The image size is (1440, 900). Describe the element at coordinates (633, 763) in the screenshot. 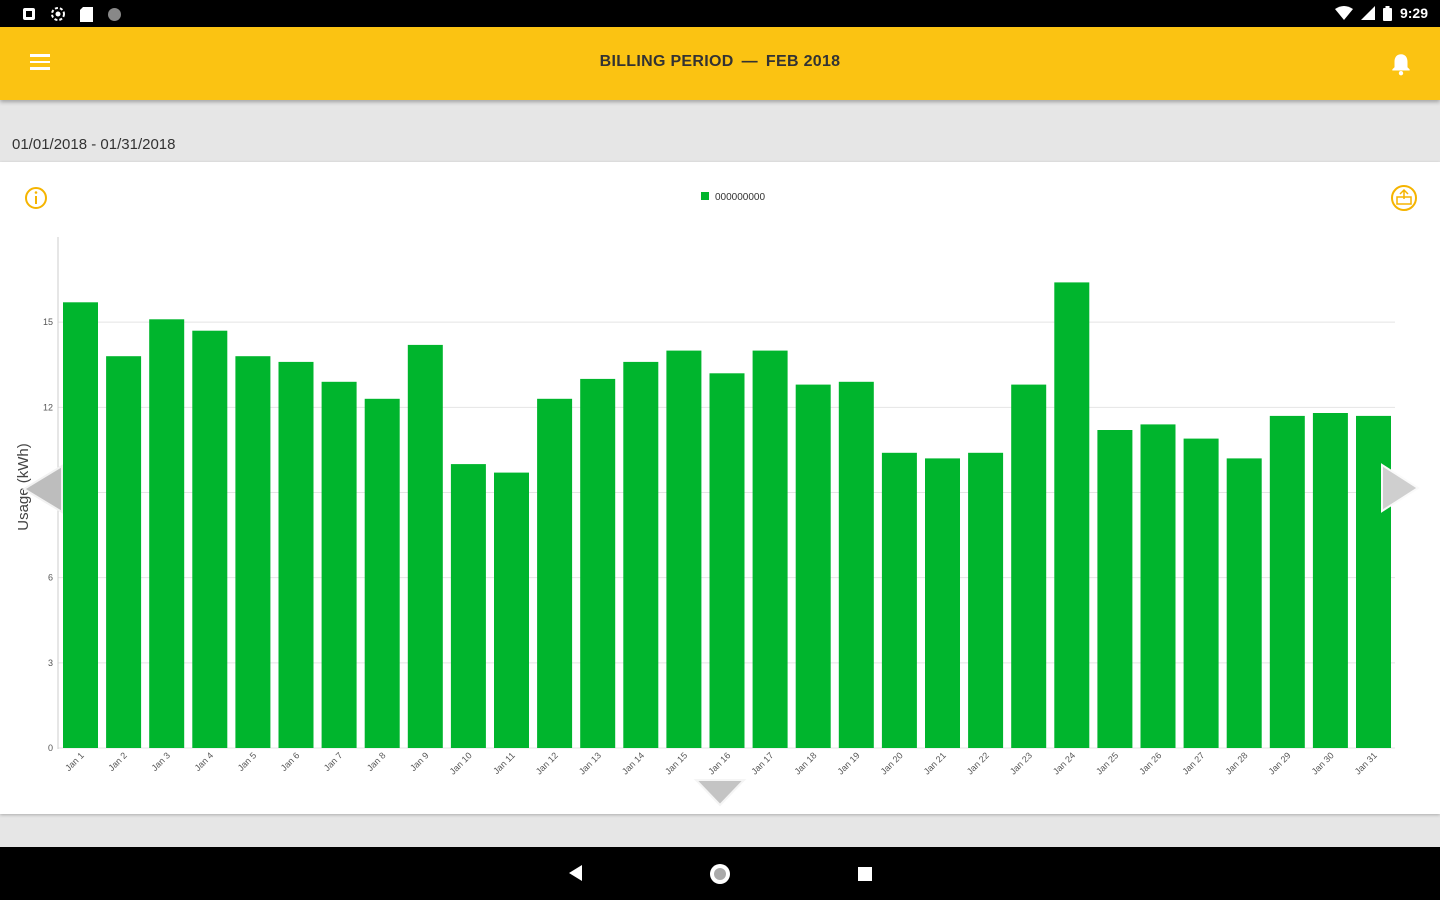

I see `x-tick-label: Jan 14` at that location.